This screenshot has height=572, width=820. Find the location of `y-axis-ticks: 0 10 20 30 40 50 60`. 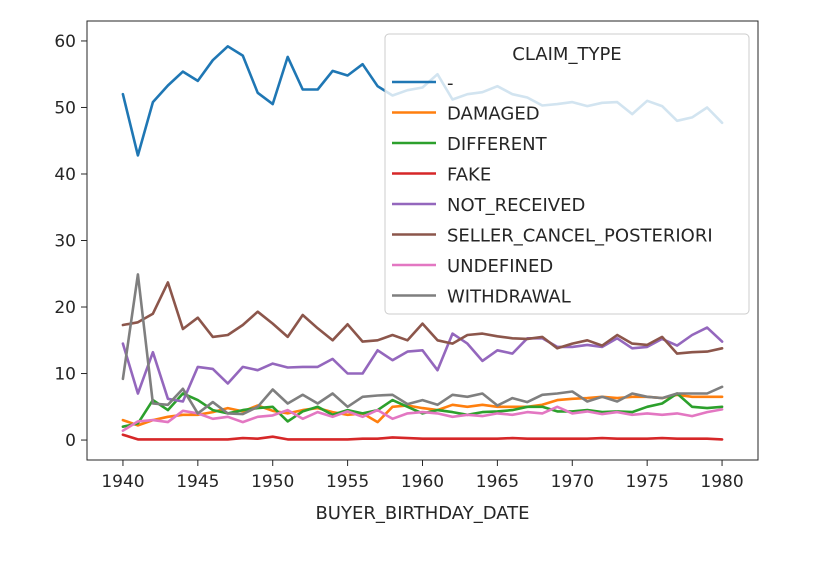

y-axis-ticks: 0 10 20 30 40 50 60 is located at coordinates (70, 241).